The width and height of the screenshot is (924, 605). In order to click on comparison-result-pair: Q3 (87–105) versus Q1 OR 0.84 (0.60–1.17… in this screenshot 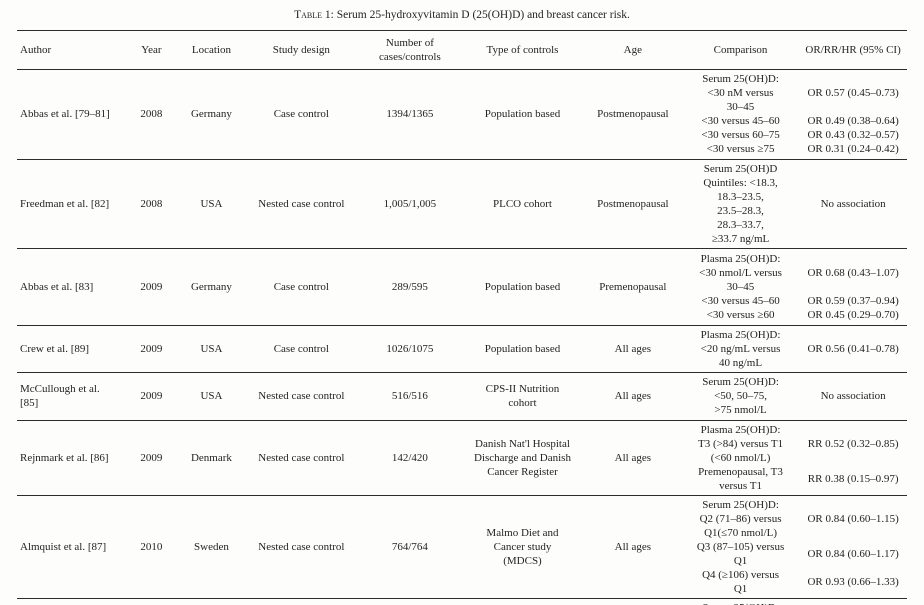, I will do `click(794, 554)`.